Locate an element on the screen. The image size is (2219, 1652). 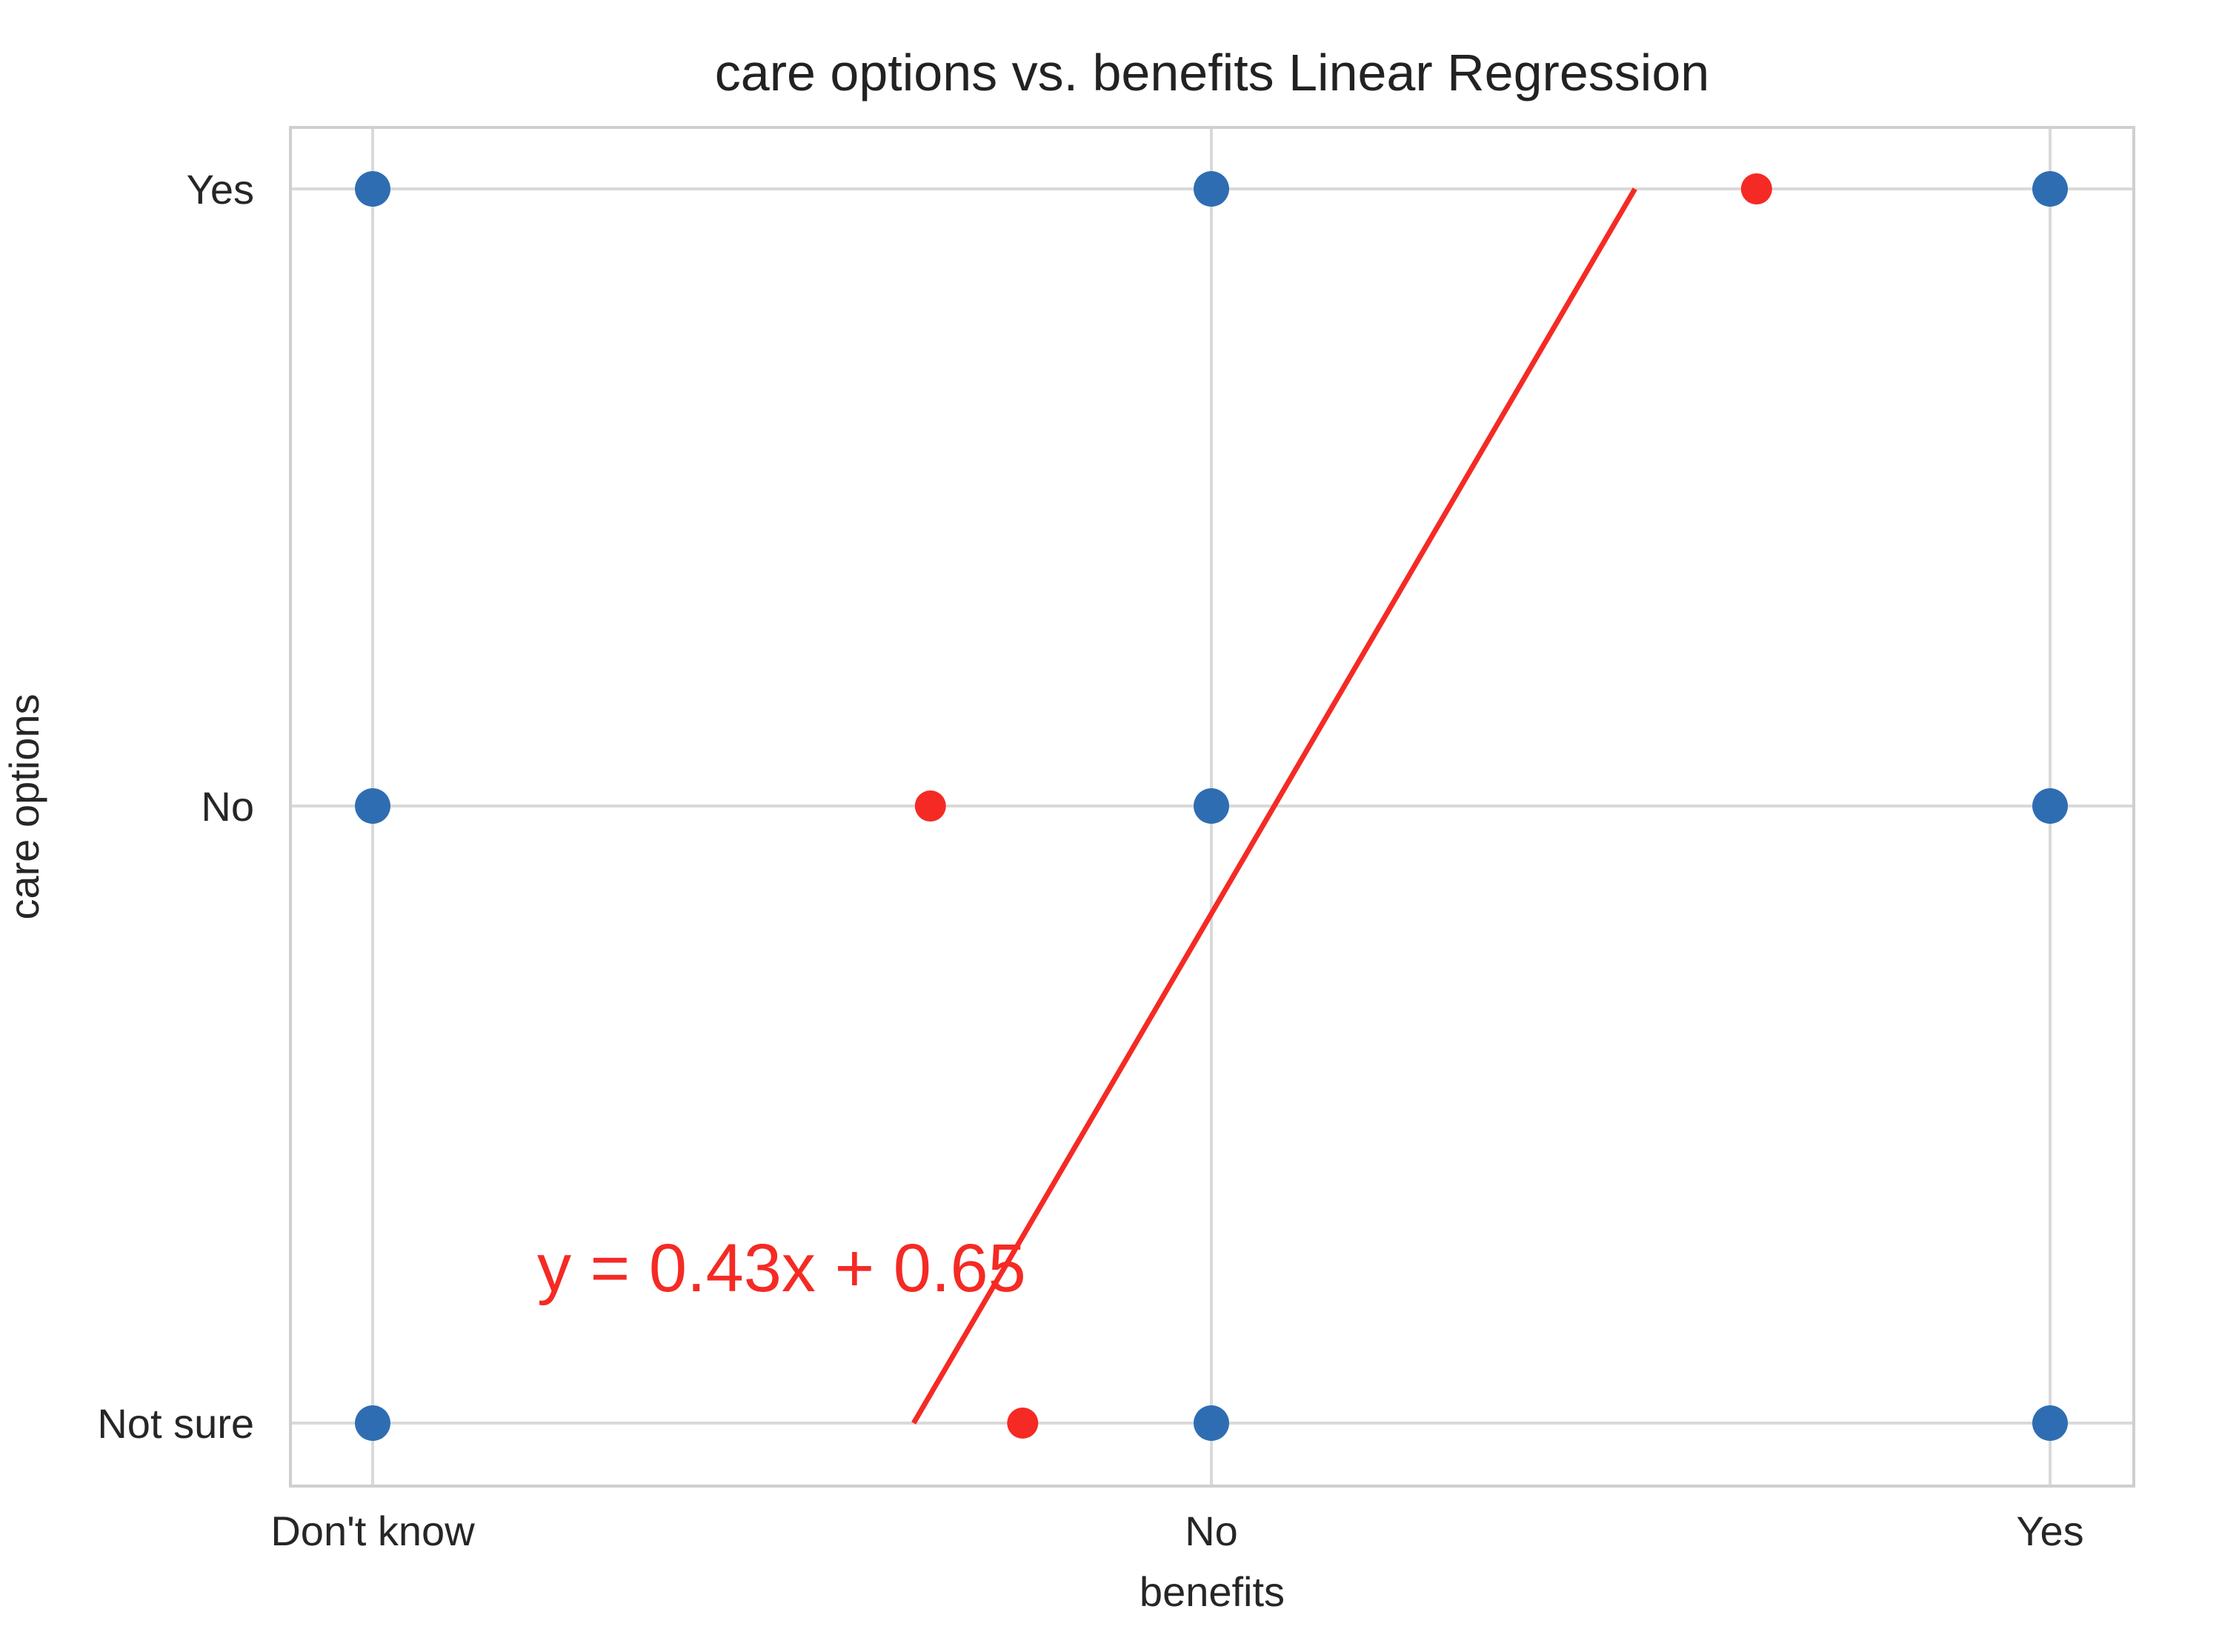
y-tick-label: No is located at coordinates (228, 806).